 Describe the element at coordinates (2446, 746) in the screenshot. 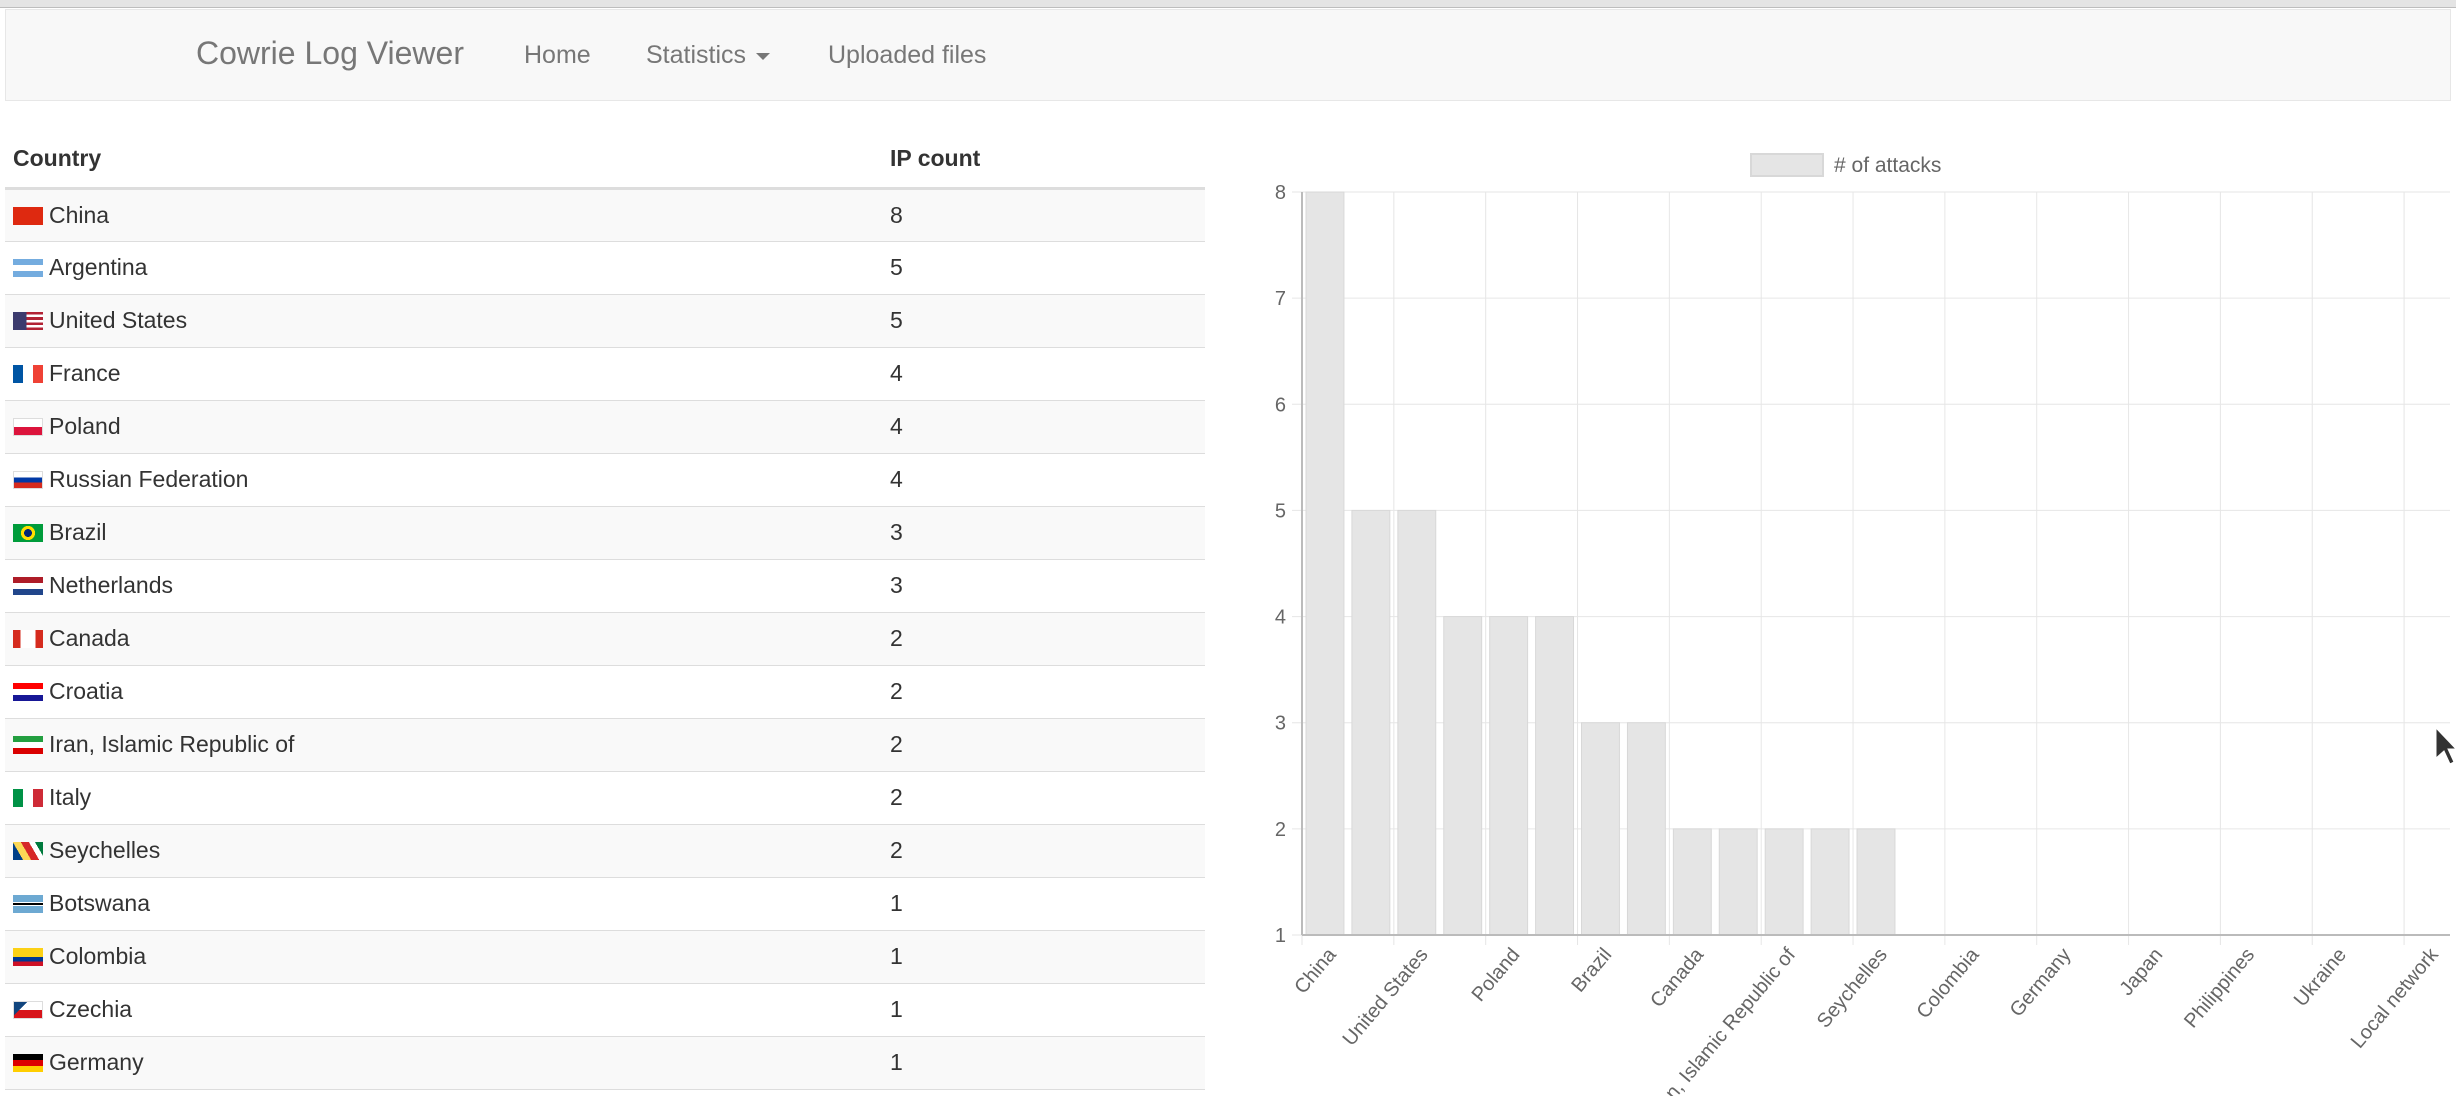

I see `mouse-cursor-icon` at that location.